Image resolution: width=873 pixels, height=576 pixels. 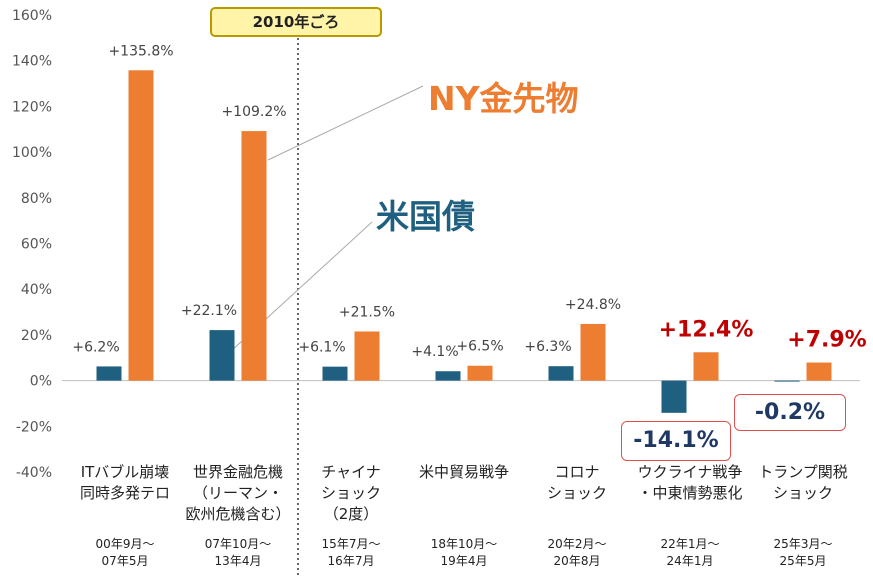 What do you see at coordinates (351, 561) in the screenshot?
I see `period-label-line: 16年7月` at bounding box center [351, 561].